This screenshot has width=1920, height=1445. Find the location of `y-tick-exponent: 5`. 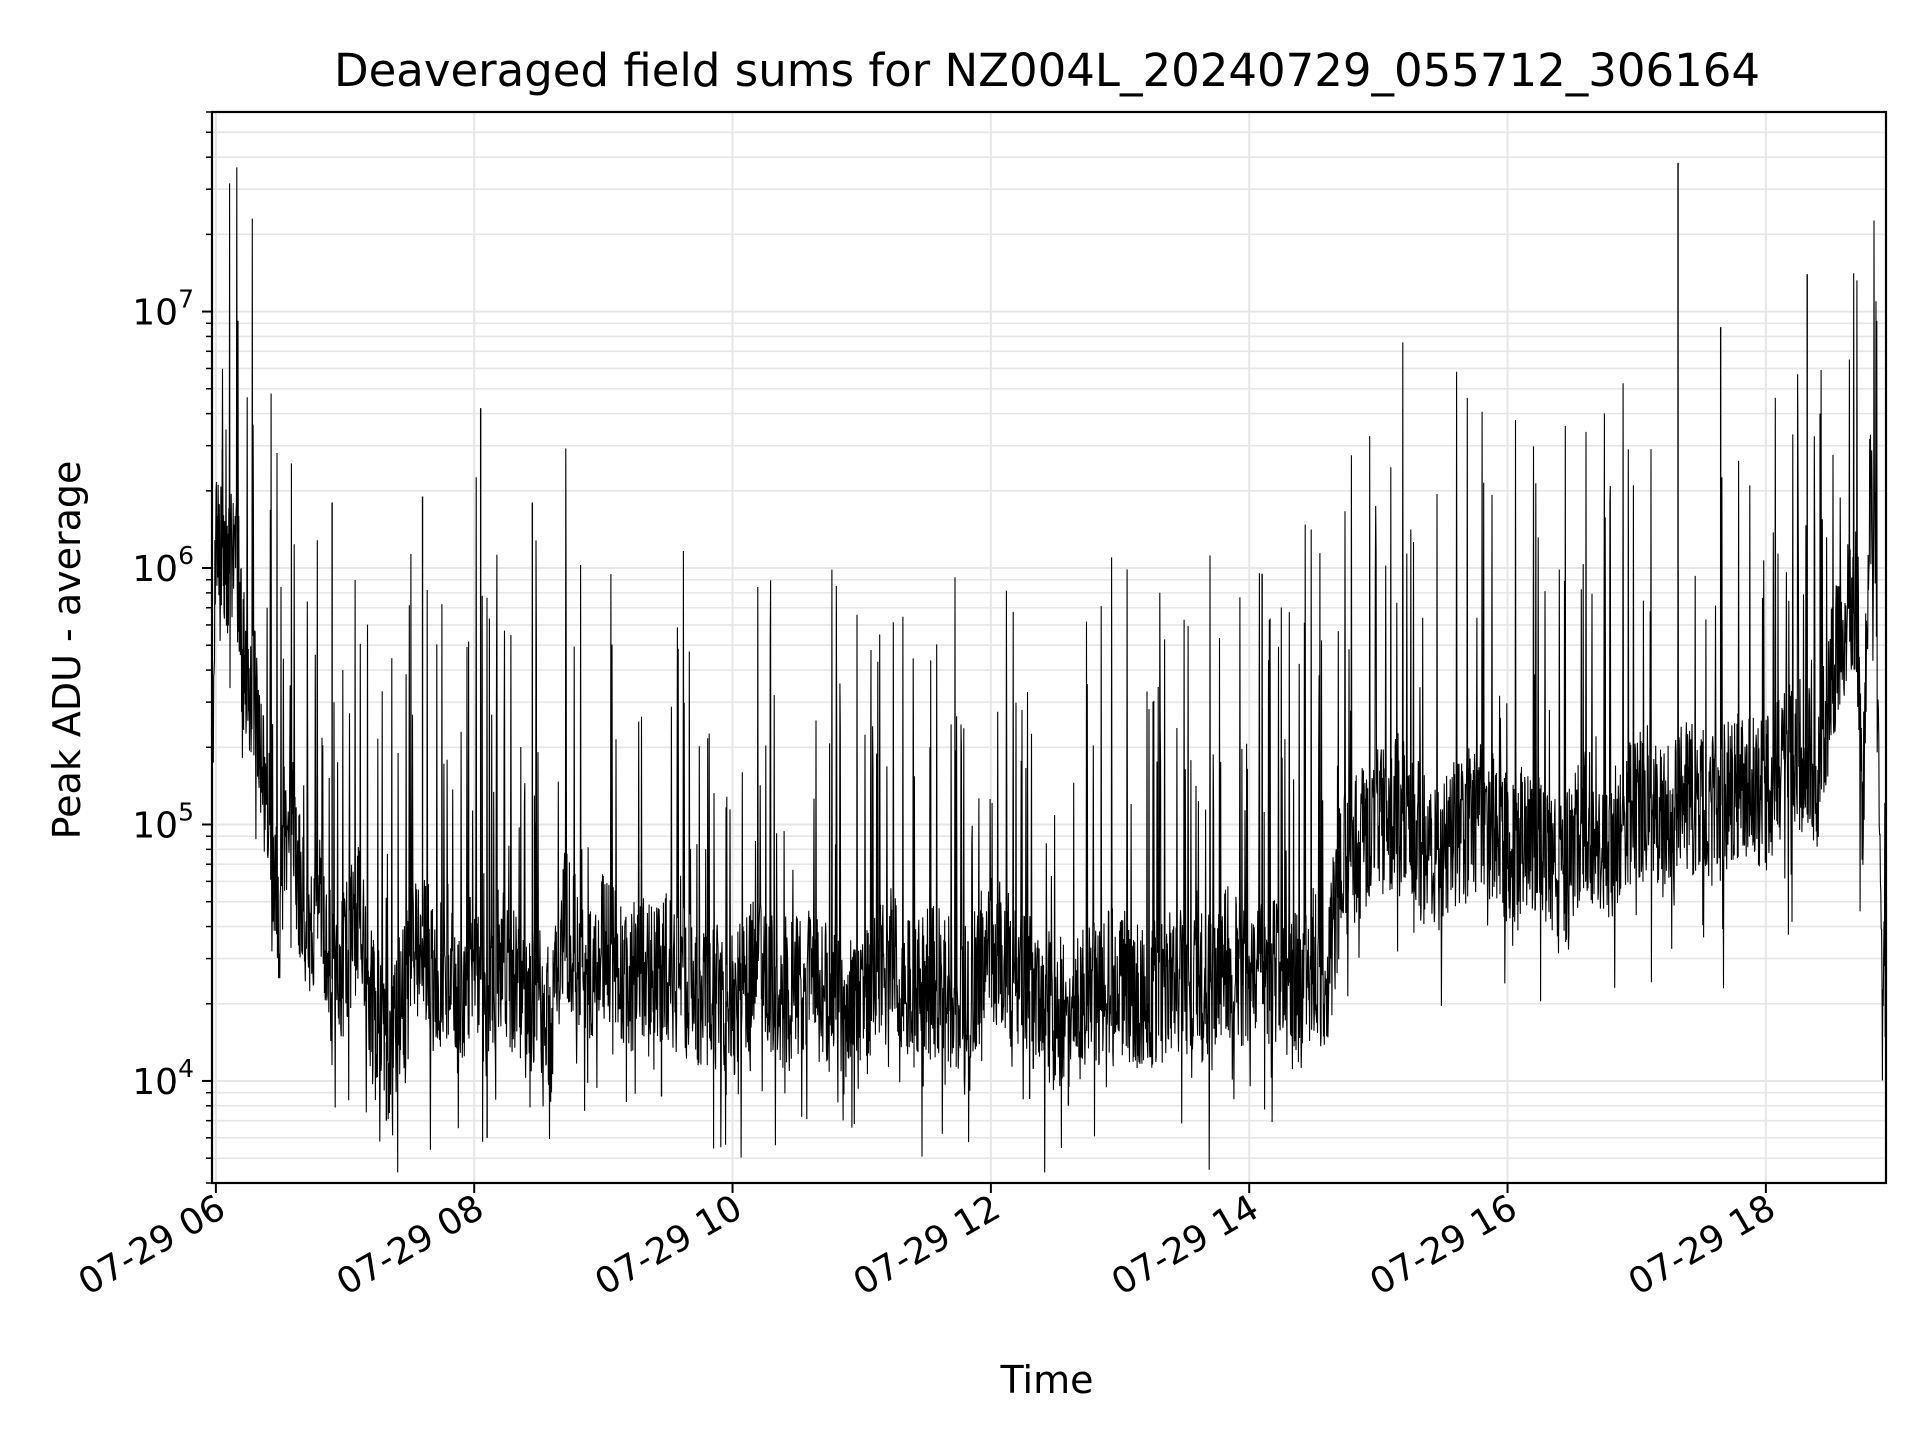

y-tick-exponent: 5 is located at coordinates (186, 811).